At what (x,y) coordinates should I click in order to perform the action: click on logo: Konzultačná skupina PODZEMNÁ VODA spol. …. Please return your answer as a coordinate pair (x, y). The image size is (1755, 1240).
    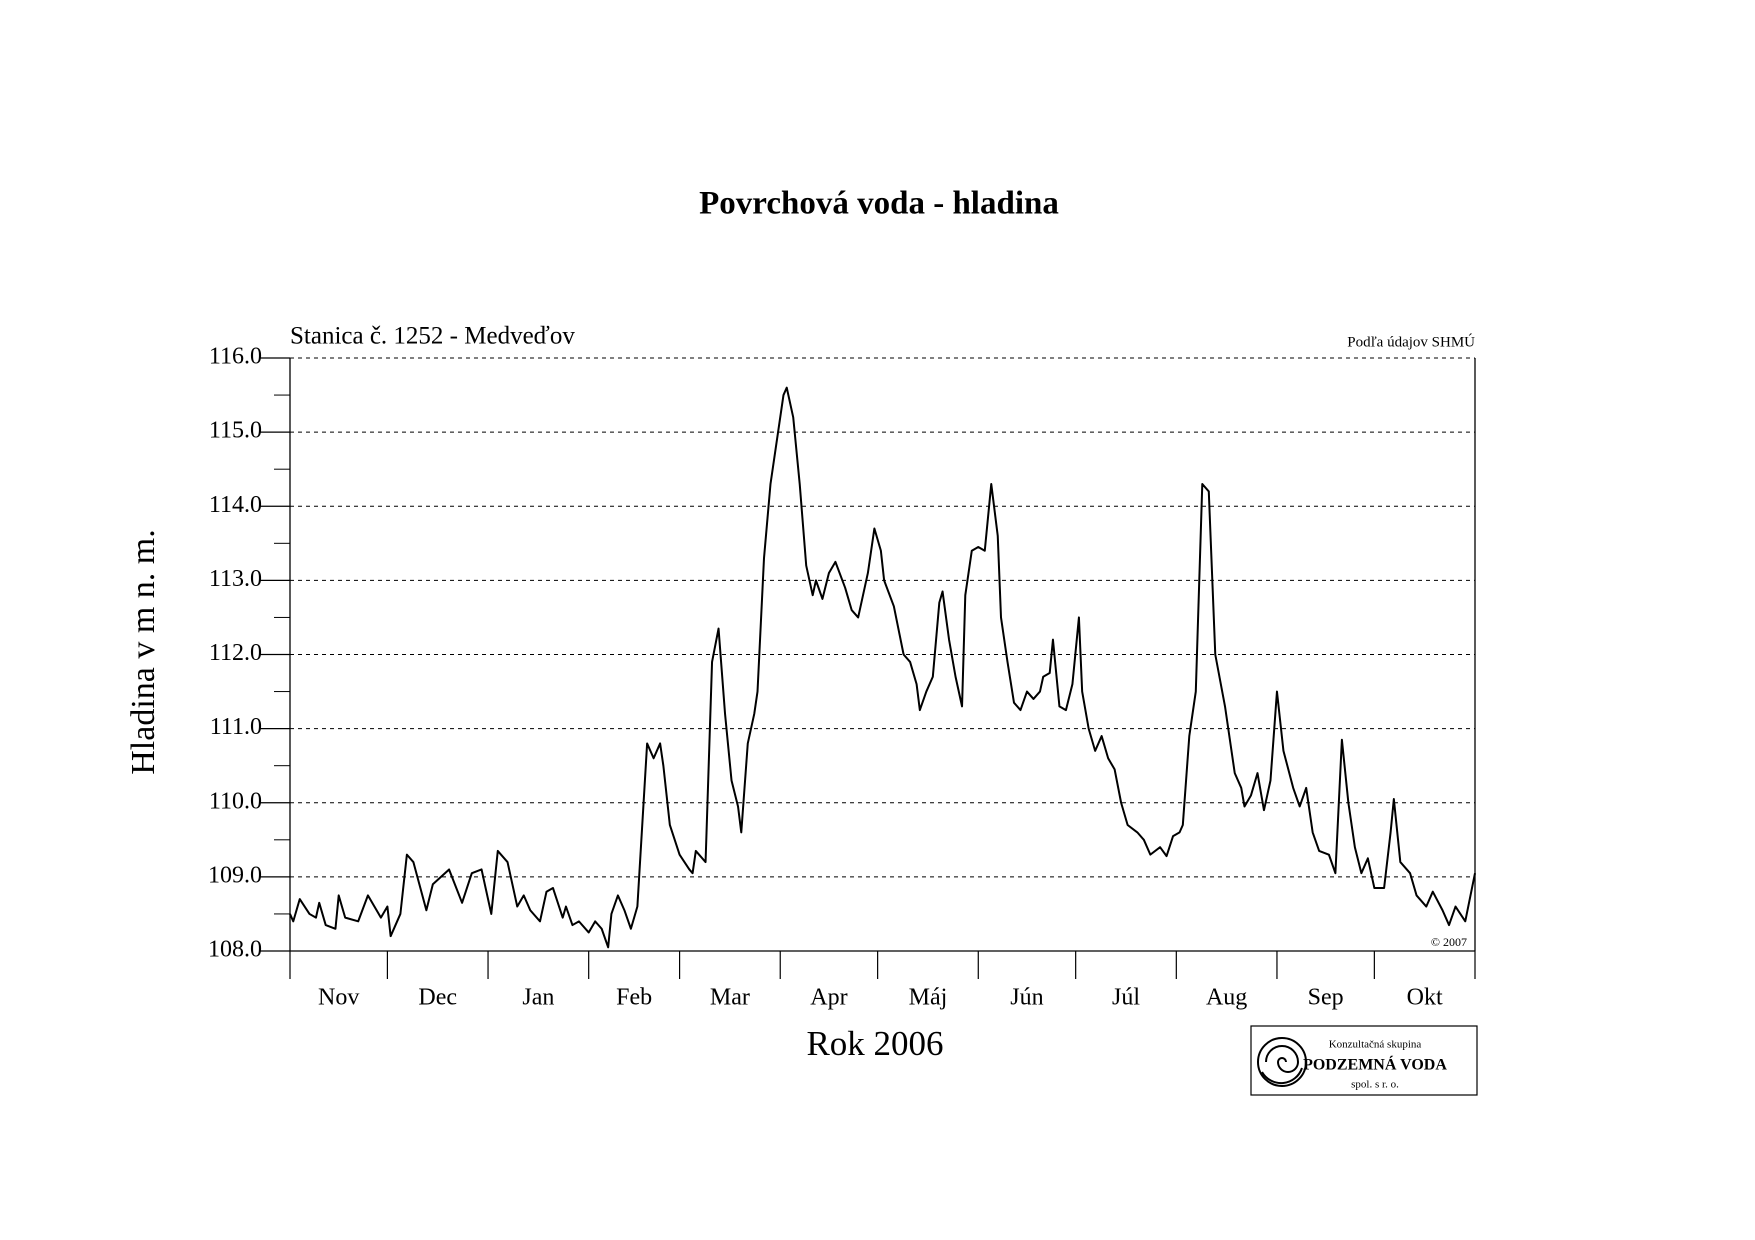
    Looking at the image, I should click on (1364, 1060).